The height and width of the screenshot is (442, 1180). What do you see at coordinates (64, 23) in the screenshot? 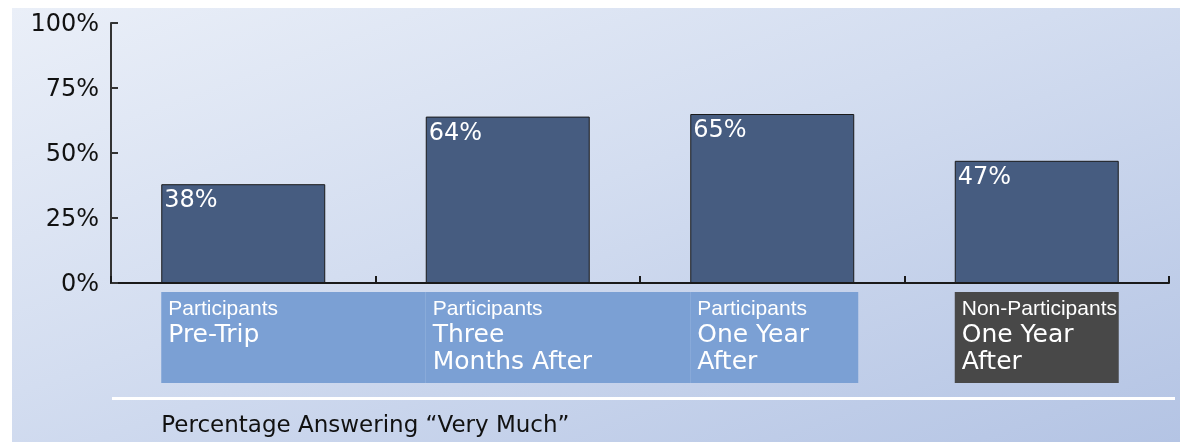
I see `y-tick-label: 100%` at bounding box center [64, 23].